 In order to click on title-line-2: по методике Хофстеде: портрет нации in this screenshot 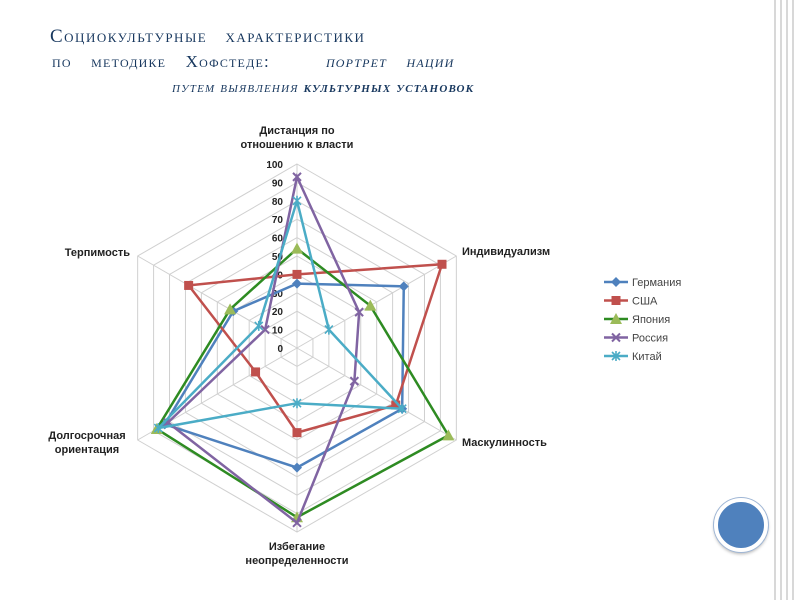, I will do `click(330, 62)`.